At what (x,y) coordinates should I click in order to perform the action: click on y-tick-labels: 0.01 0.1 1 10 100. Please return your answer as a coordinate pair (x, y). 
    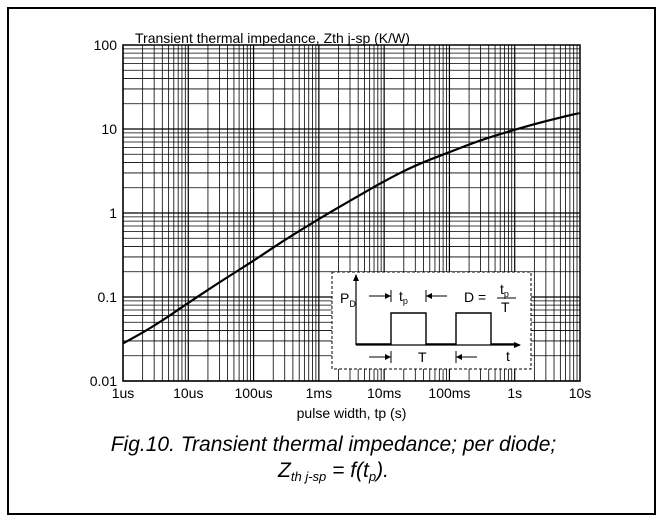
    Looking at the image, I should click on (103, 213).